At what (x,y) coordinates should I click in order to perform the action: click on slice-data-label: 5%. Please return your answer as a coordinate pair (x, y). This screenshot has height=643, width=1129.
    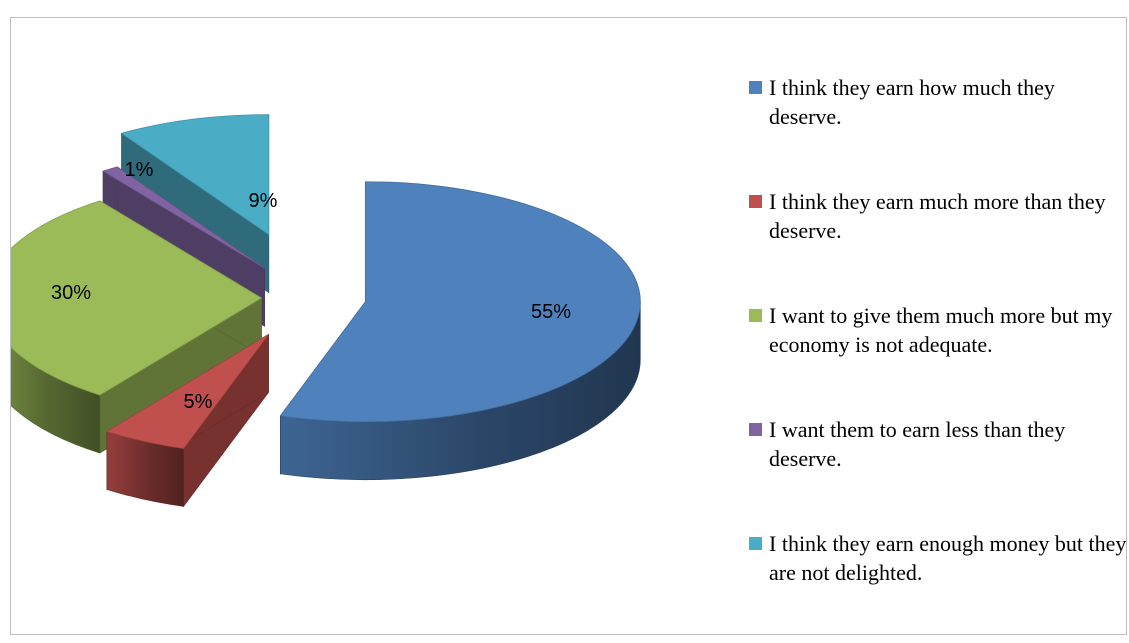
    Looking at the image, I should click on (198, 402).